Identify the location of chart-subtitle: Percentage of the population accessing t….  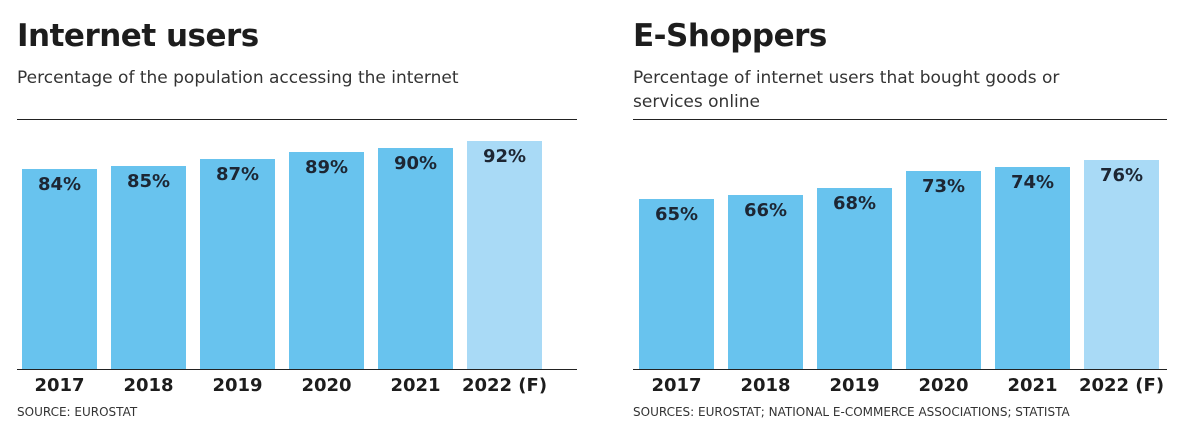
(238, 78).